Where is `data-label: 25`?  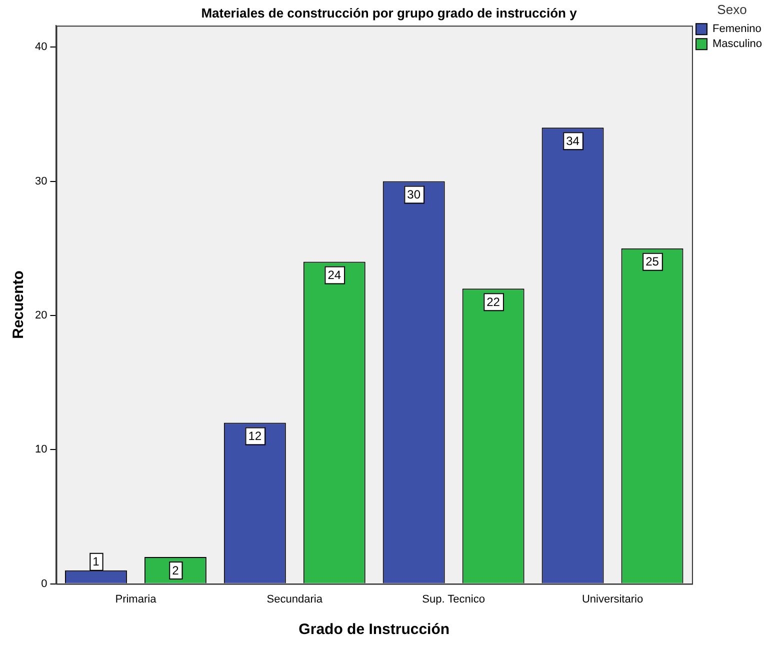
data-label: 25 is located at coordinates (653, 261).